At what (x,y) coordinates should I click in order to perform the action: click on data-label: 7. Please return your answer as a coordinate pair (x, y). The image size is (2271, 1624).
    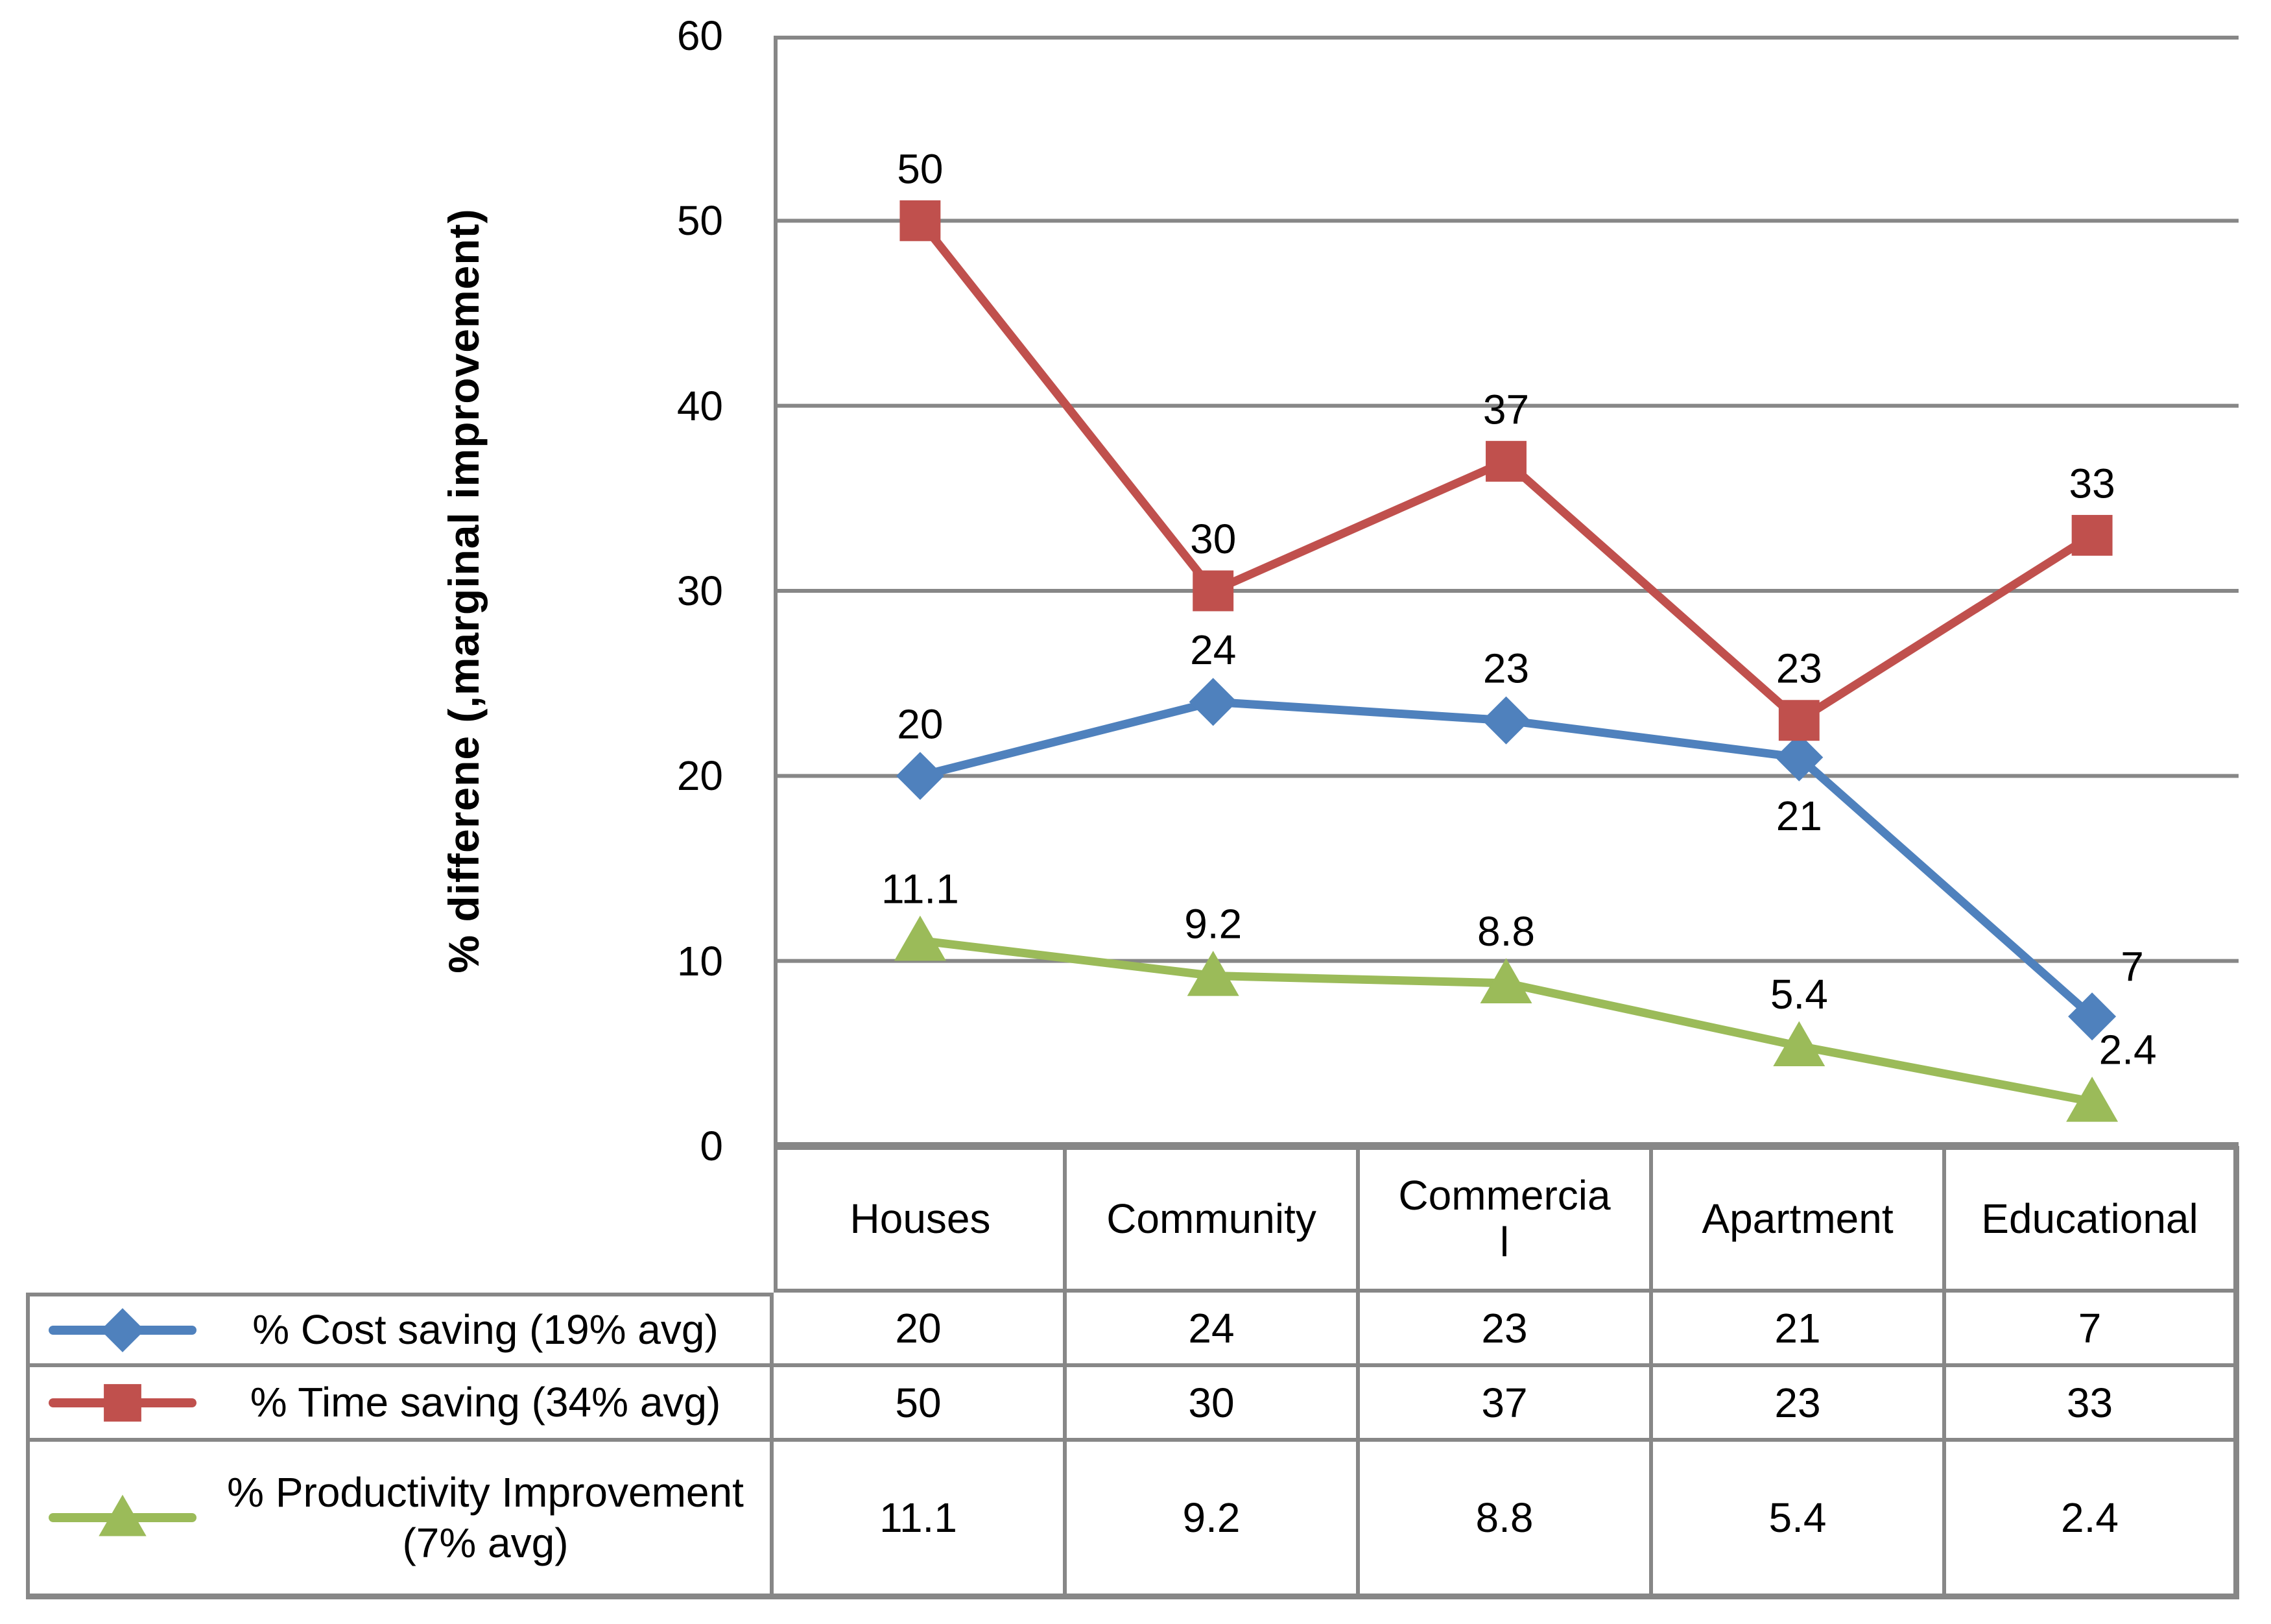
    Looking at the image, I should click on (2132, 966).